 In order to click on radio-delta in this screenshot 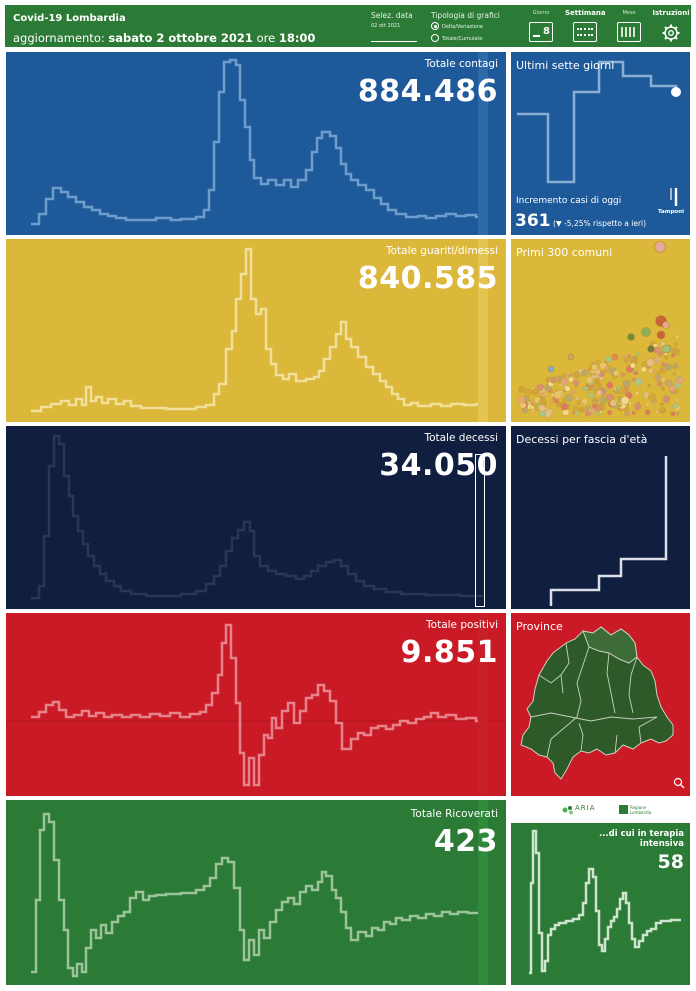, I will do `click(435, 26)`.